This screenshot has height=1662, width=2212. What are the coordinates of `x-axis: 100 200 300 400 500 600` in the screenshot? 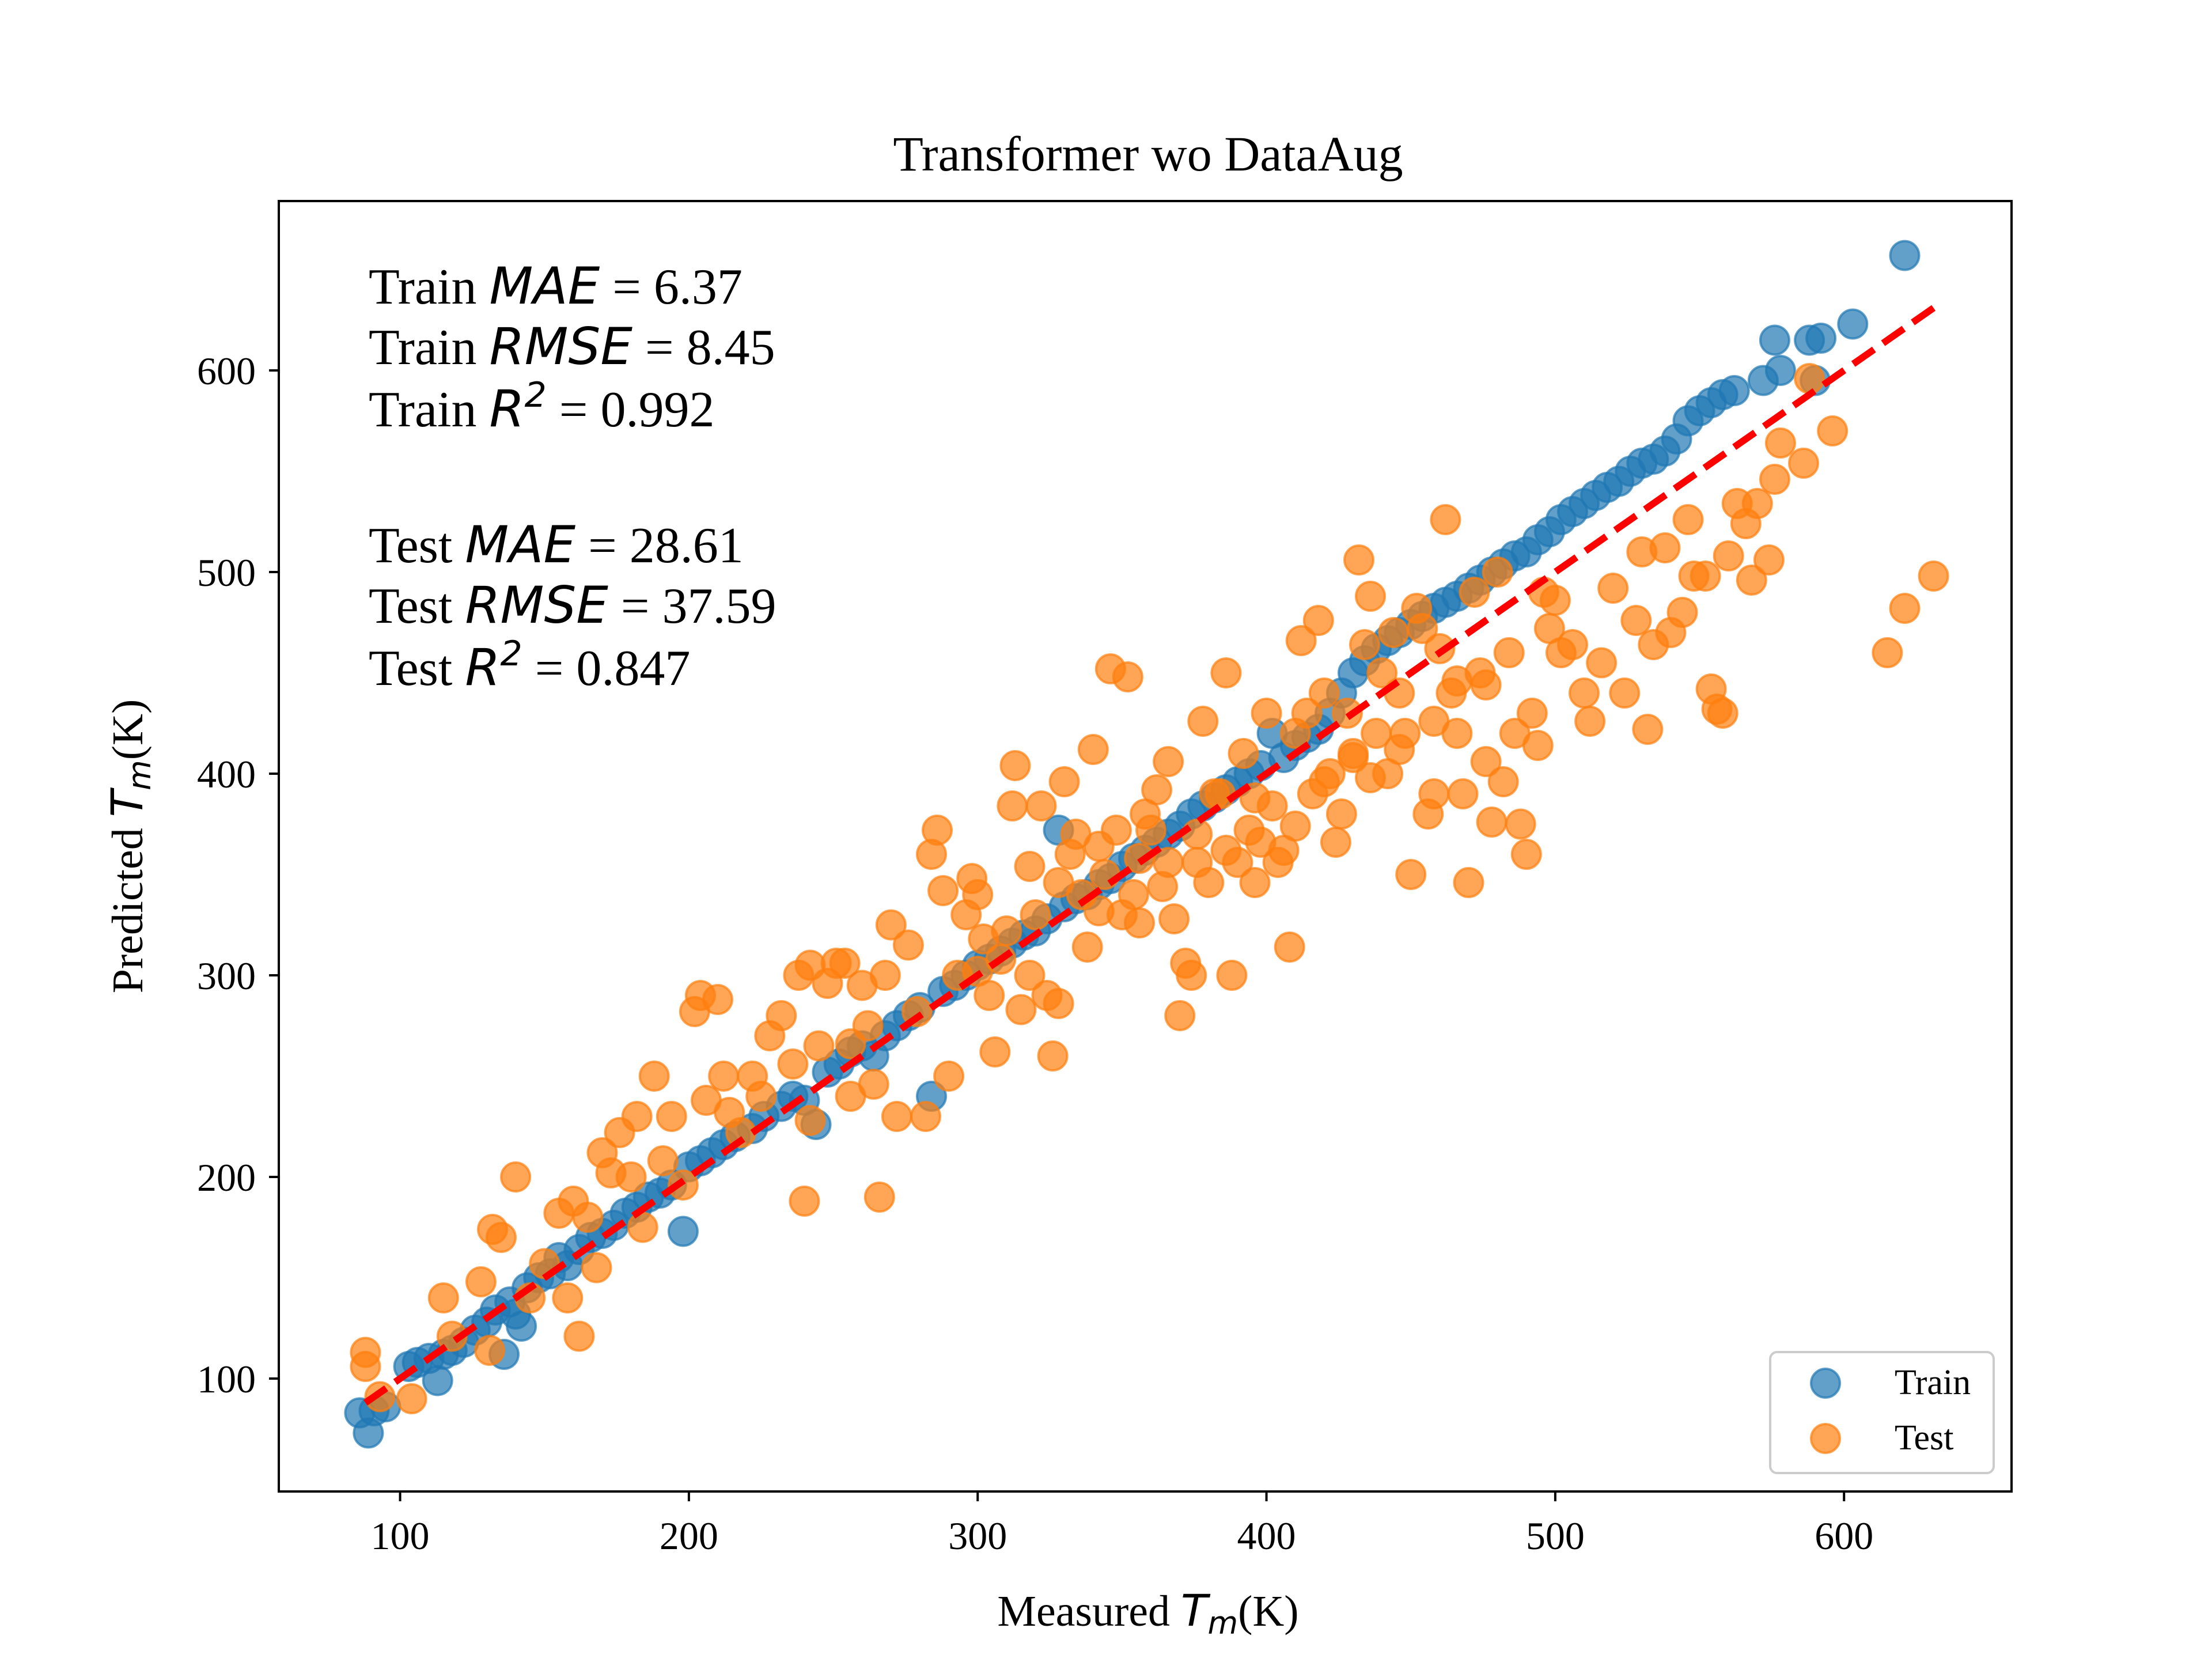 It's located at (1122, 1524).